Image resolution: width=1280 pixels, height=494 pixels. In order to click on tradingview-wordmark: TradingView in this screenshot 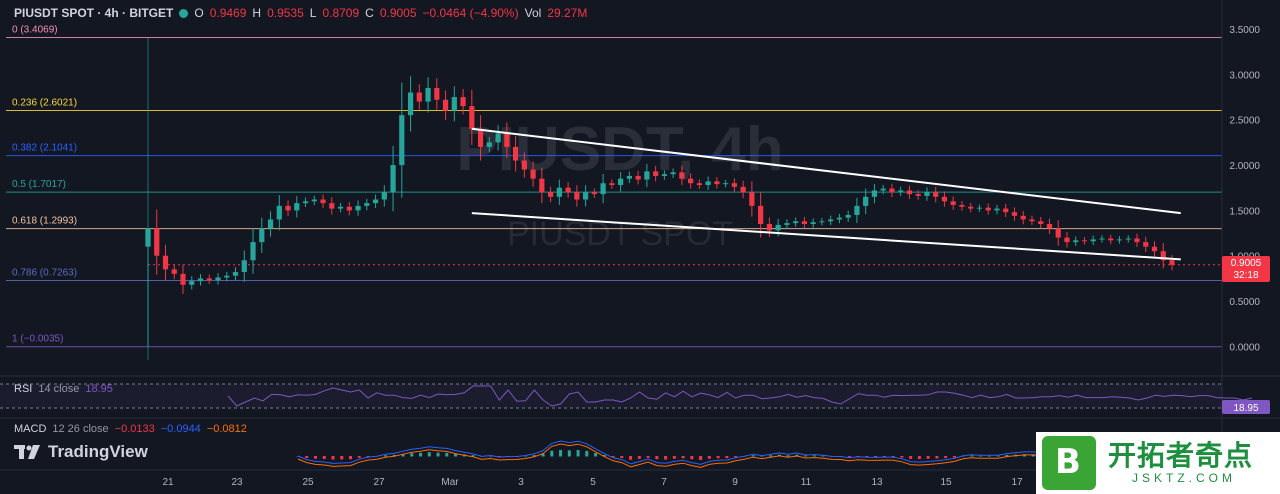, I will do `click(98, 451)`.